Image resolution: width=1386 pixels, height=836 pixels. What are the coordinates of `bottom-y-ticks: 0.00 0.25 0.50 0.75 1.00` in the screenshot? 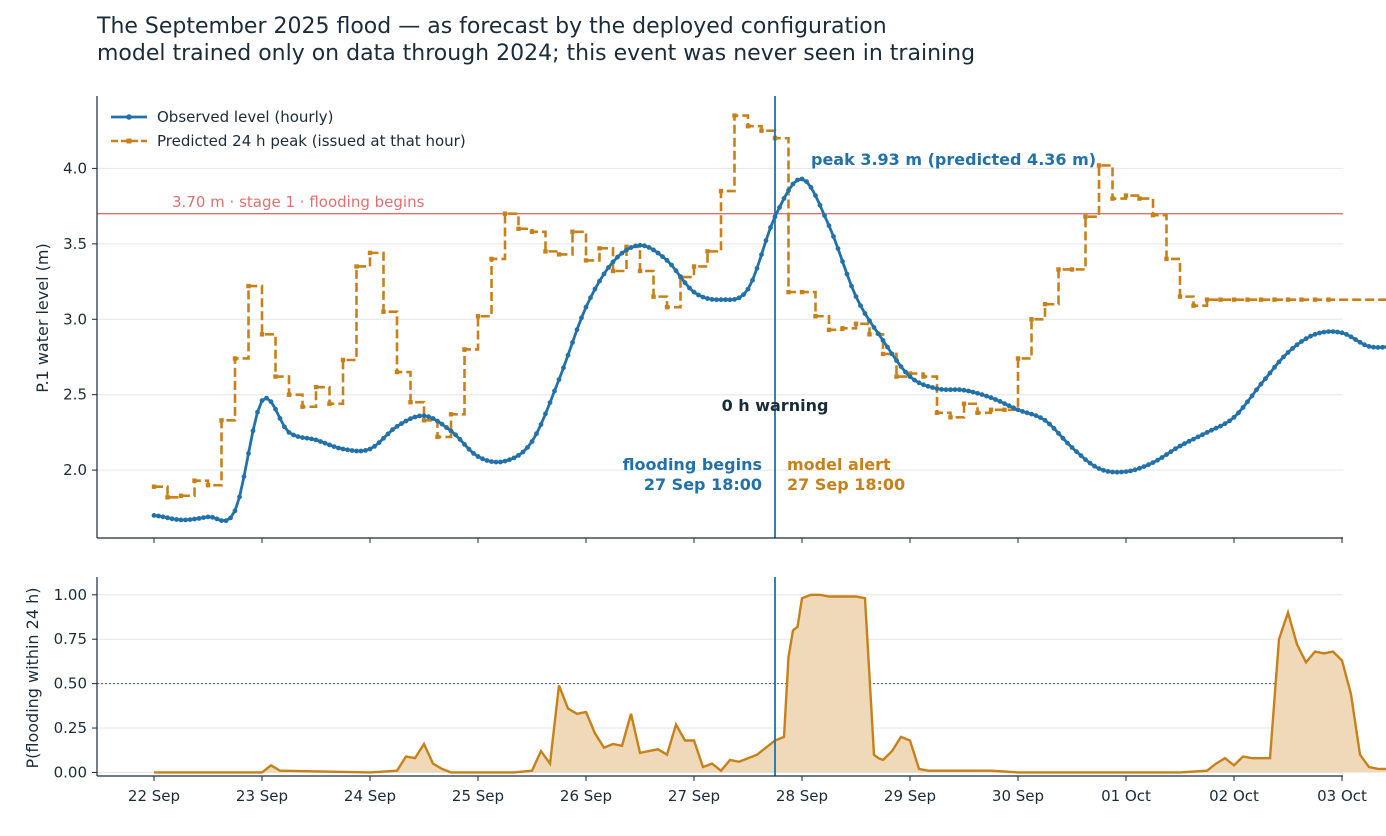 It's located at (75, 683).